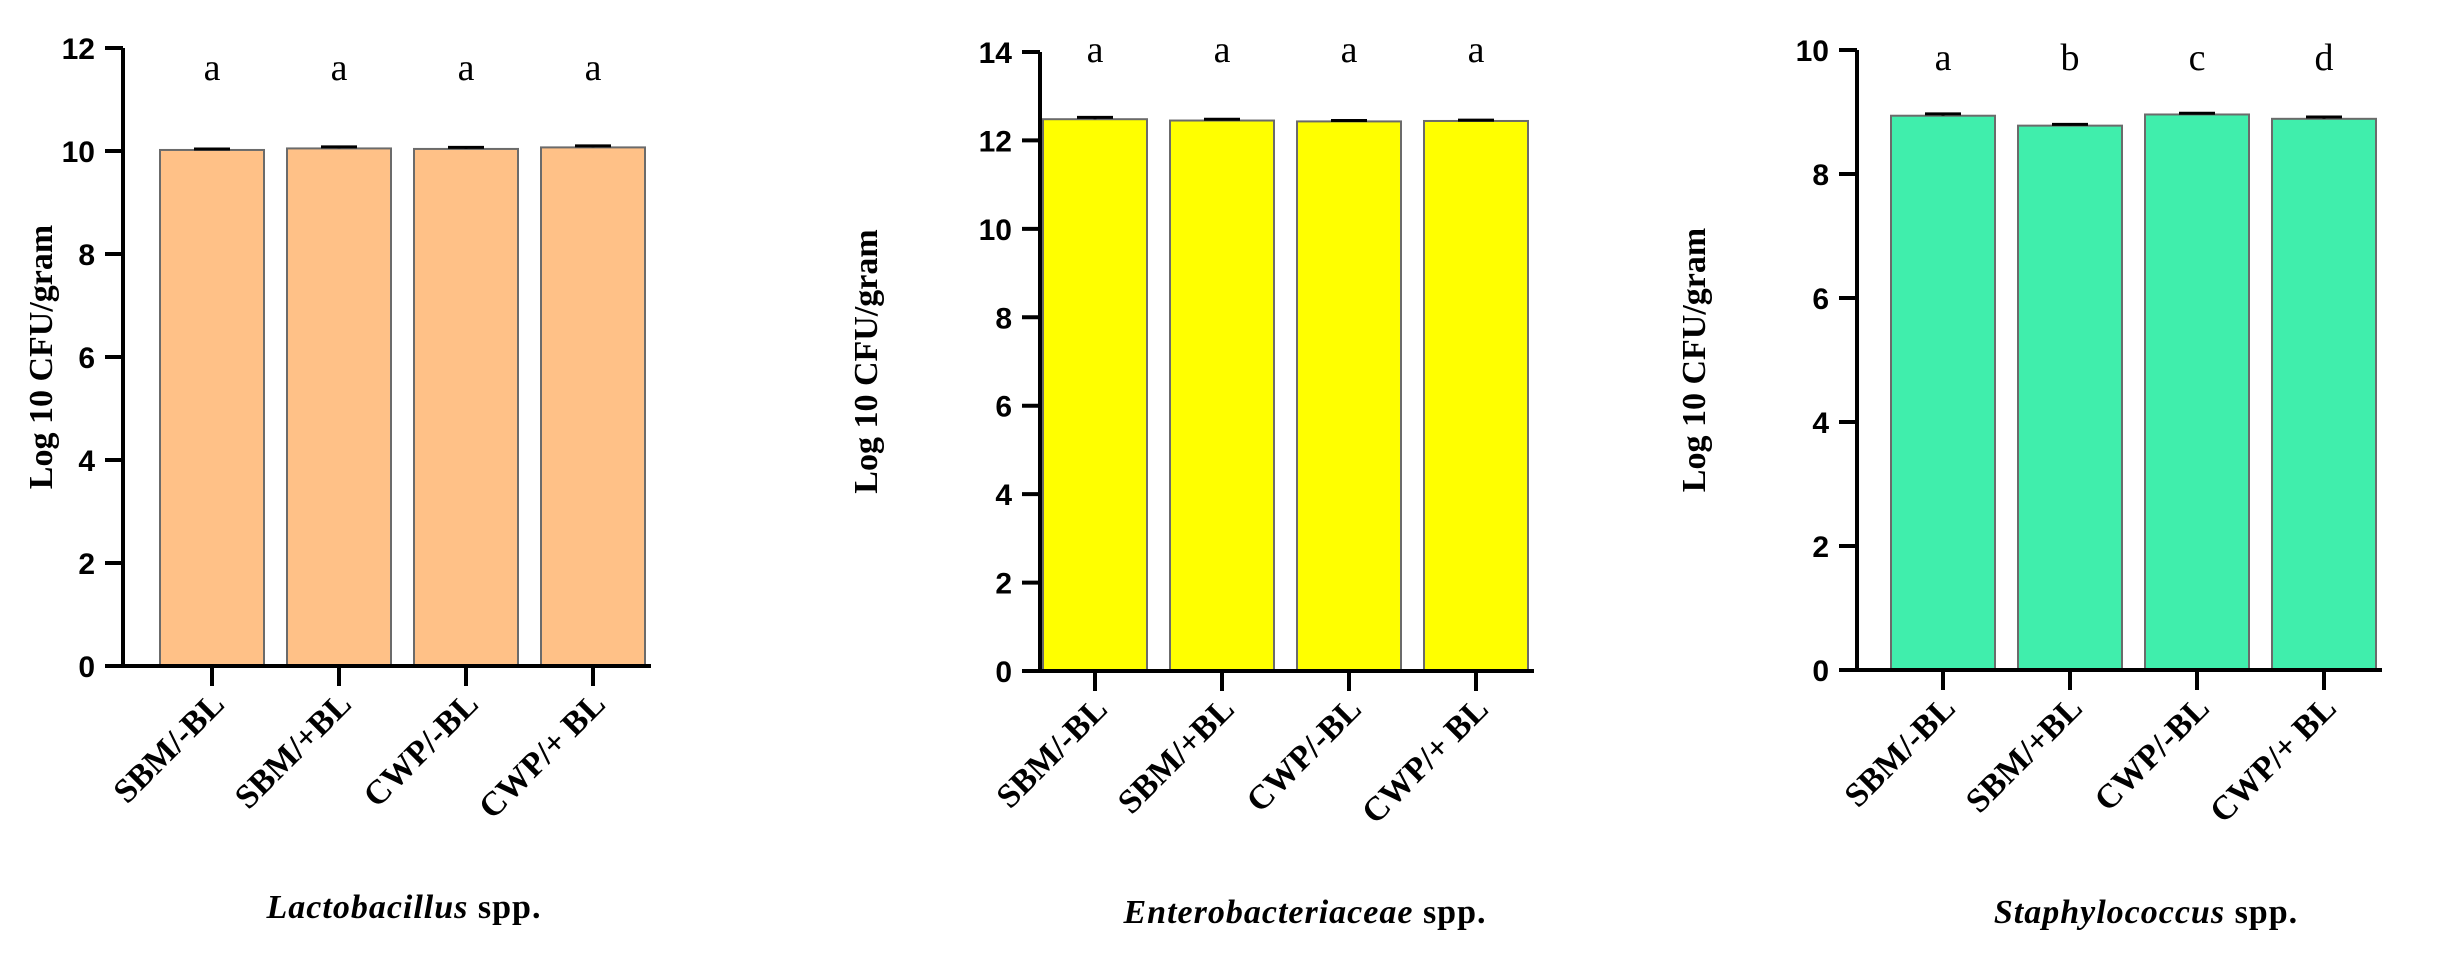 This screenshot has width=2443, height=968. I want to click on significance-letter: d, so click(2324, 58).